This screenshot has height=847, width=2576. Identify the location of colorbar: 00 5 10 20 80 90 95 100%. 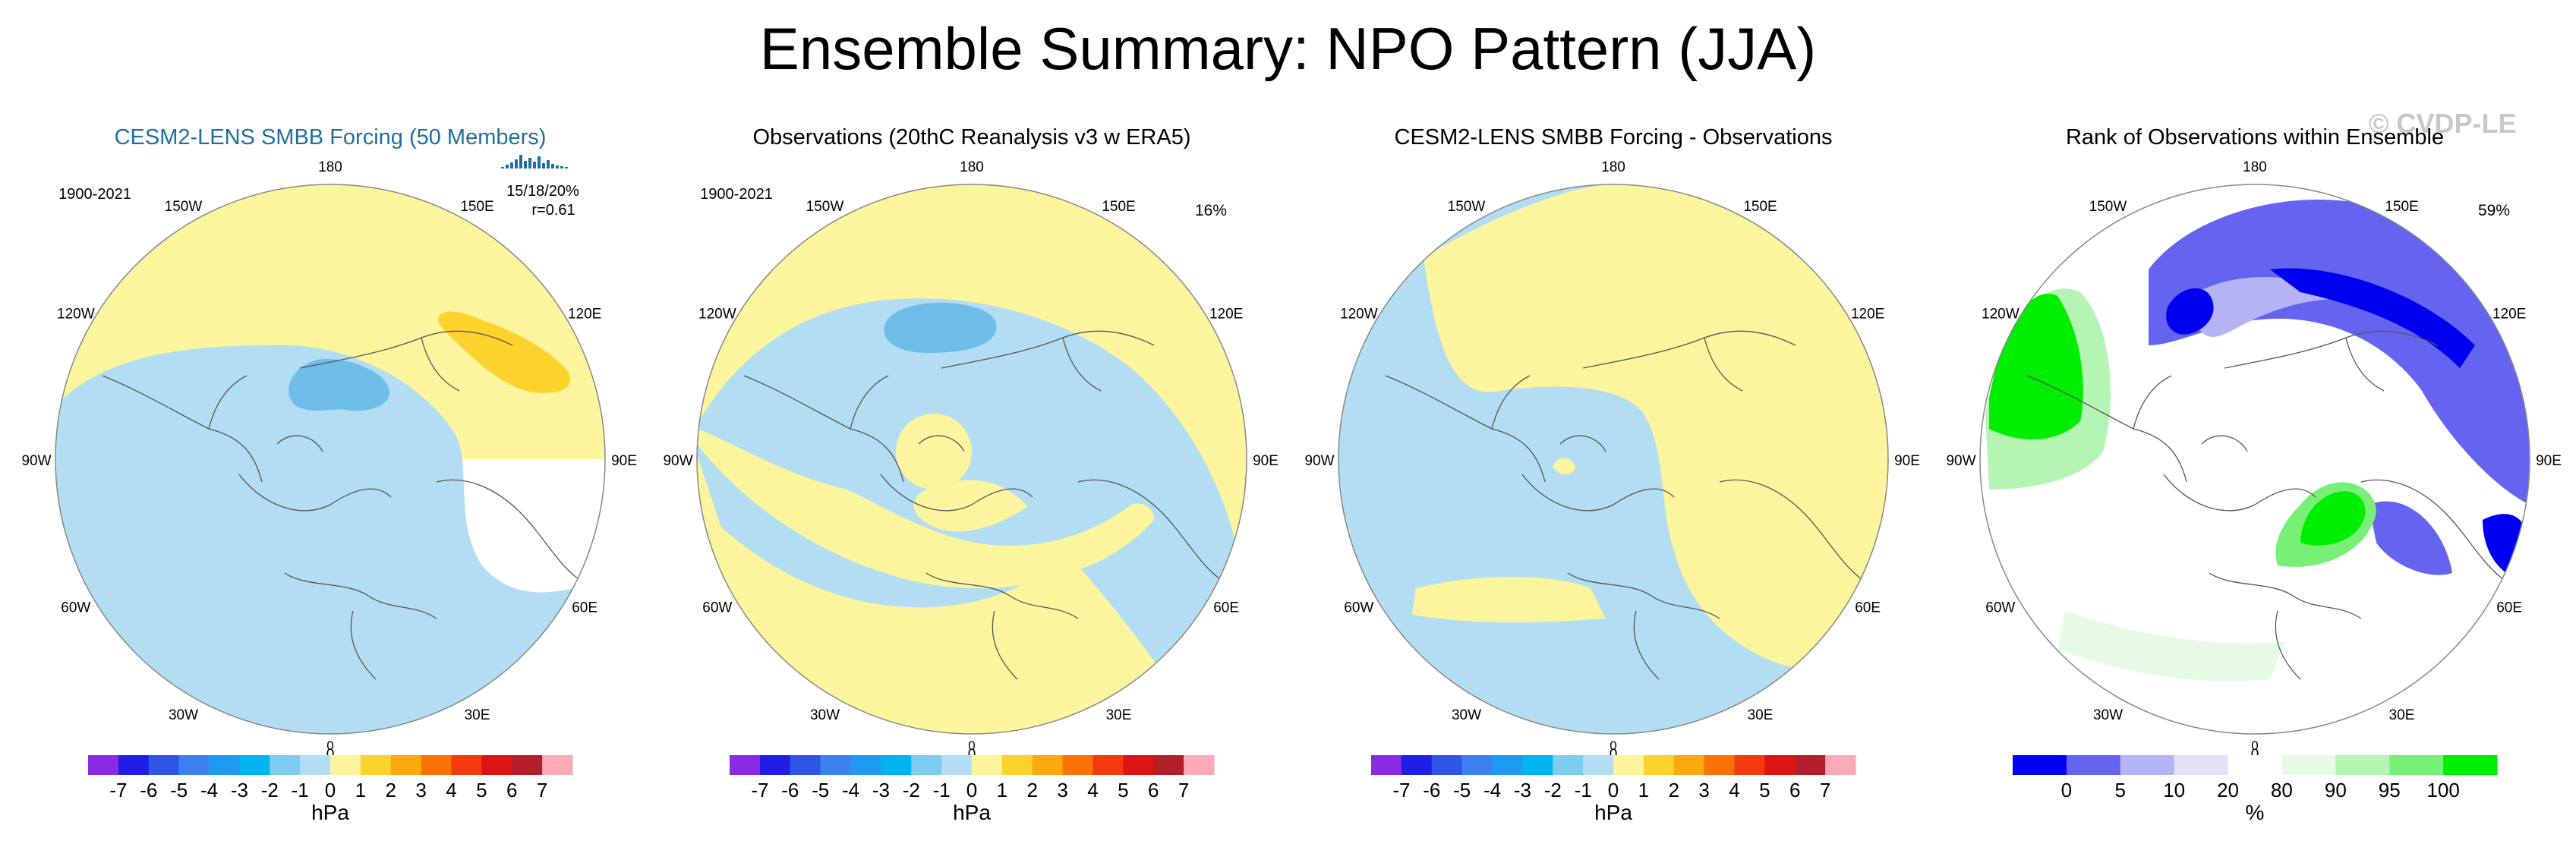
(2255, 781).